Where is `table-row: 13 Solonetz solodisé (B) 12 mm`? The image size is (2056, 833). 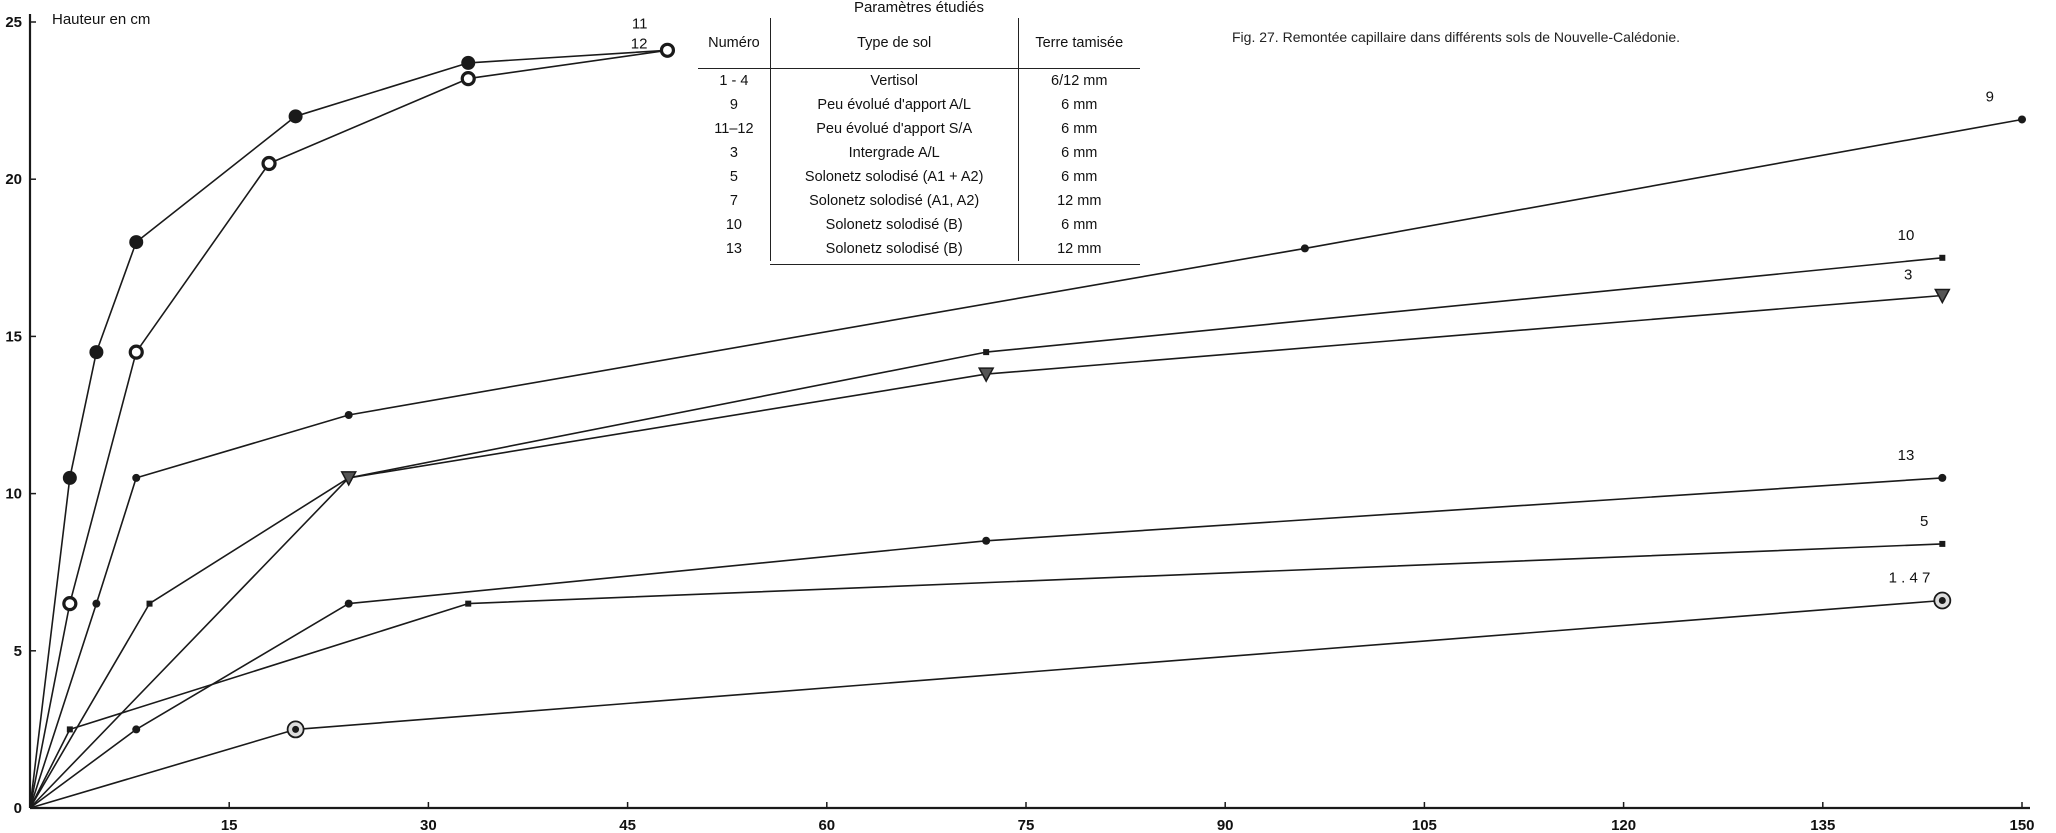 table-row: 13 Solonetz solodisé (B) 12 mm is located at coordinates (919, 249).